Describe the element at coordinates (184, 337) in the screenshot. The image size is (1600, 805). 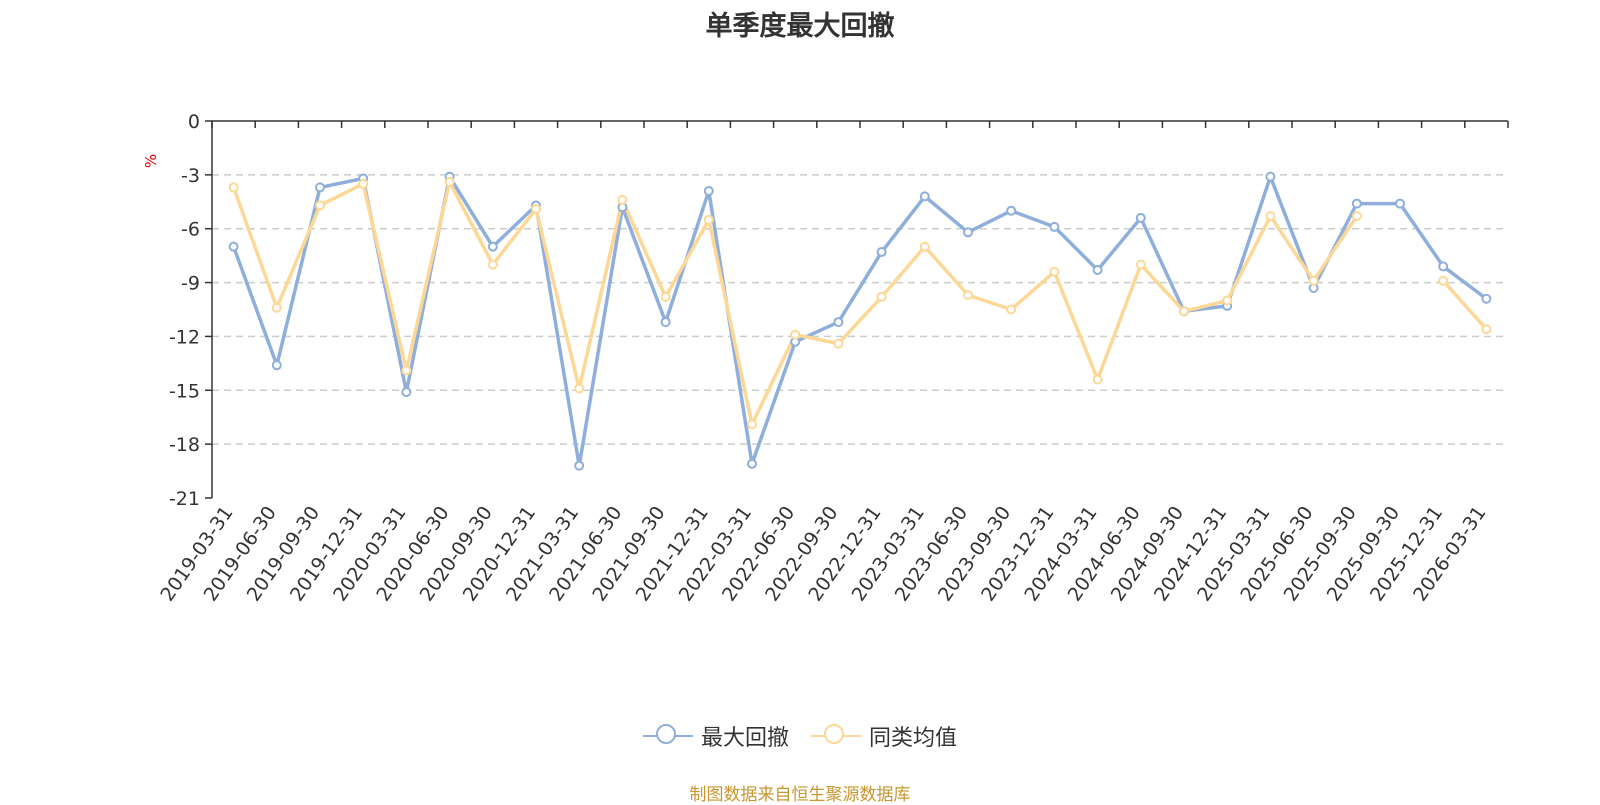
I see `y-tick-label-4: -12` at that location.